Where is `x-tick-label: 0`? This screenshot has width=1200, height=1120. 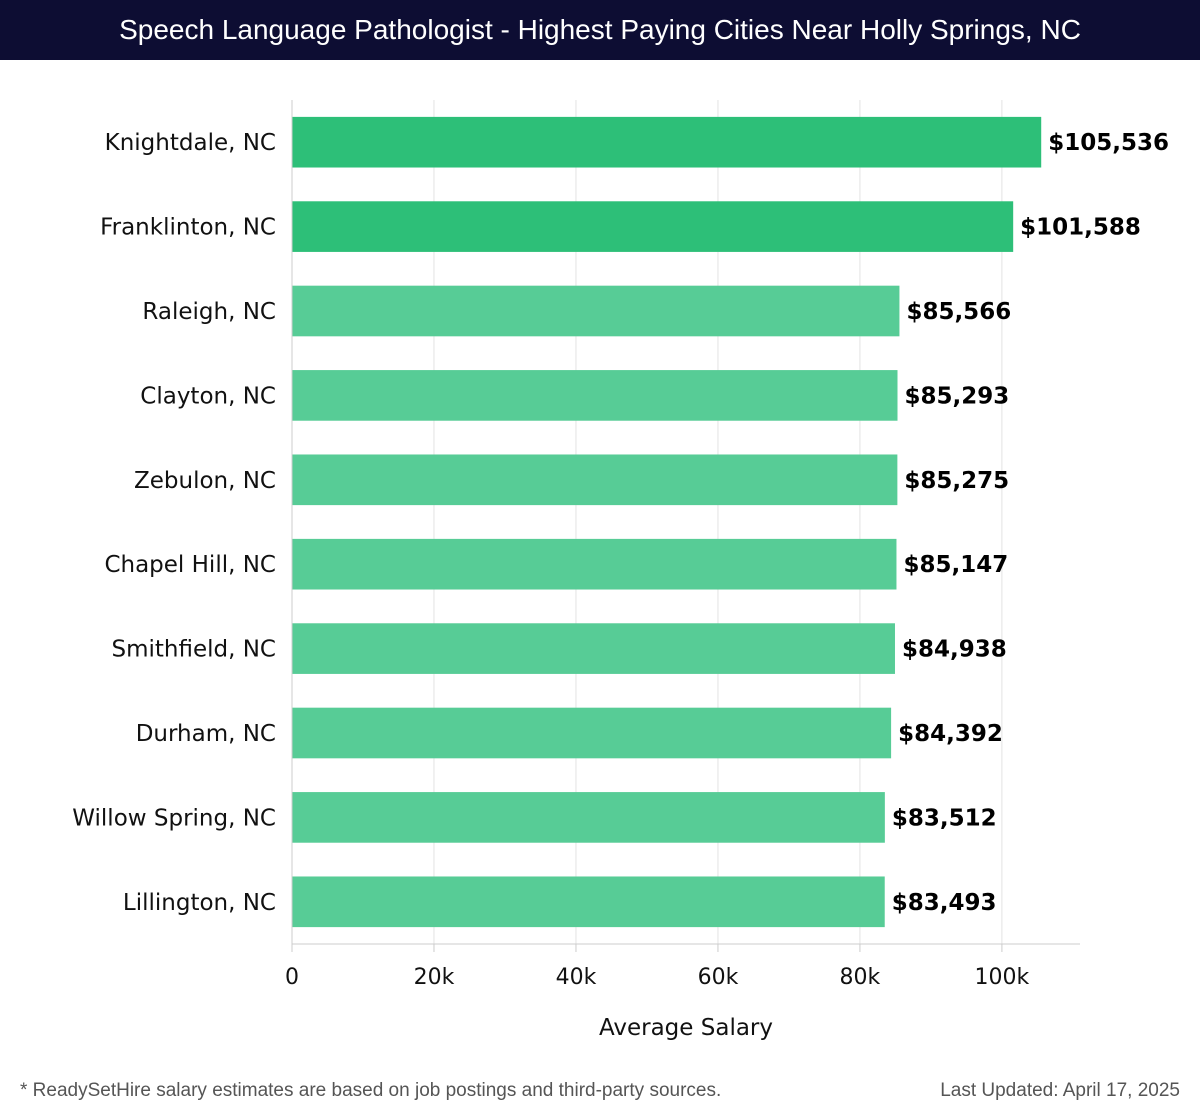 x-tick-label: 0 is located at coordinates (292, 977).